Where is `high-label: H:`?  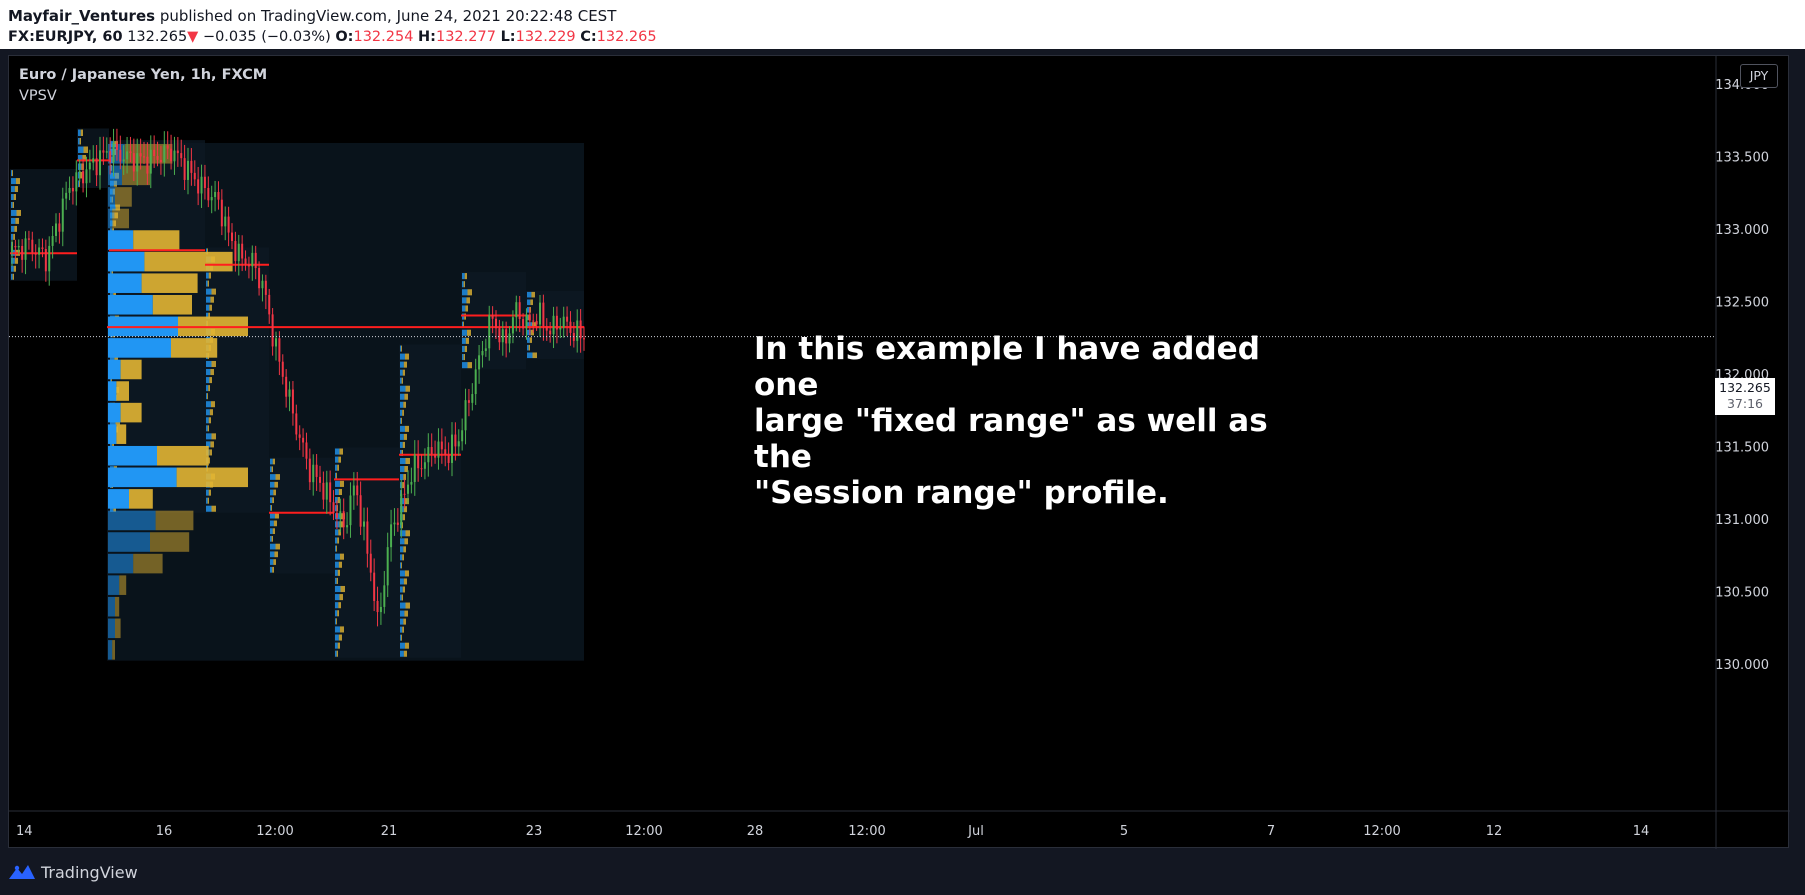
high-label: H: is located at coordinates (427, 37).